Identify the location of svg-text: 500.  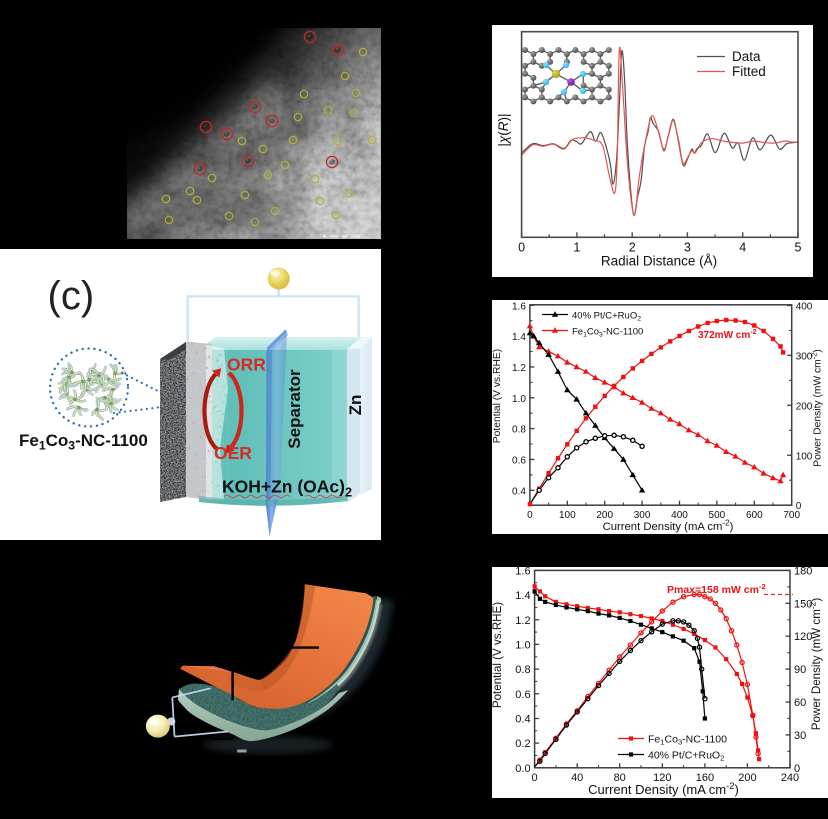
(717, 515).